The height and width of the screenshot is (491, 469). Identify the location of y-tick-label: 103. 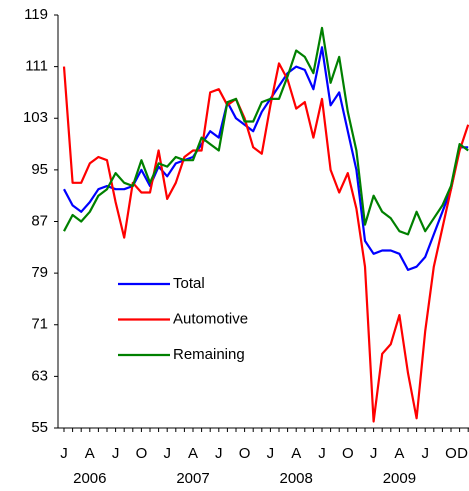
(35, 117).